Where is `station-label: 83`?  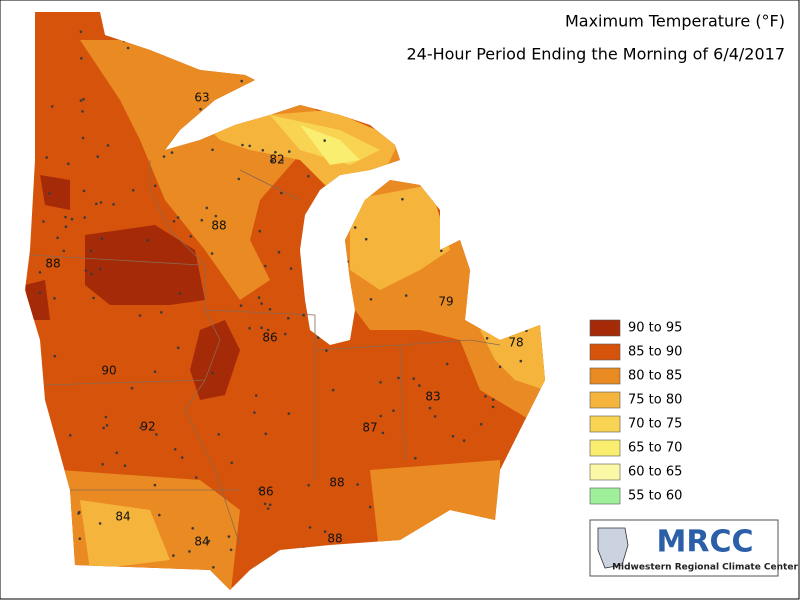 station-label: 83 is located at coordinates (432, 397).